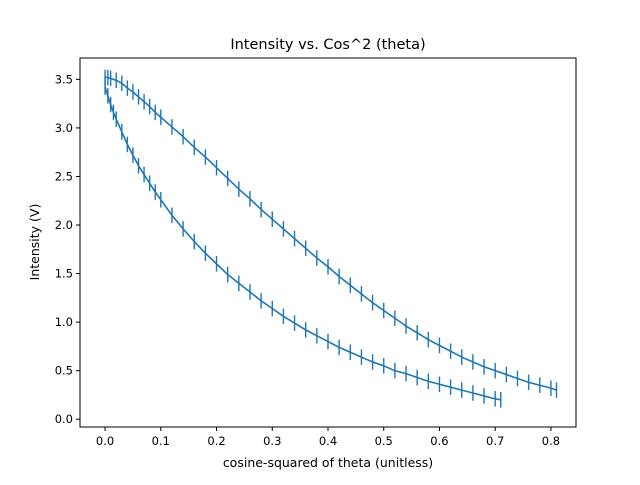 The height and width of the screenshot is (485, 640). Describe the element at coordinates (327, 45) in the screenshot. I see `chart-title: Intensity vs. Cos^2 (theta)` at that location.